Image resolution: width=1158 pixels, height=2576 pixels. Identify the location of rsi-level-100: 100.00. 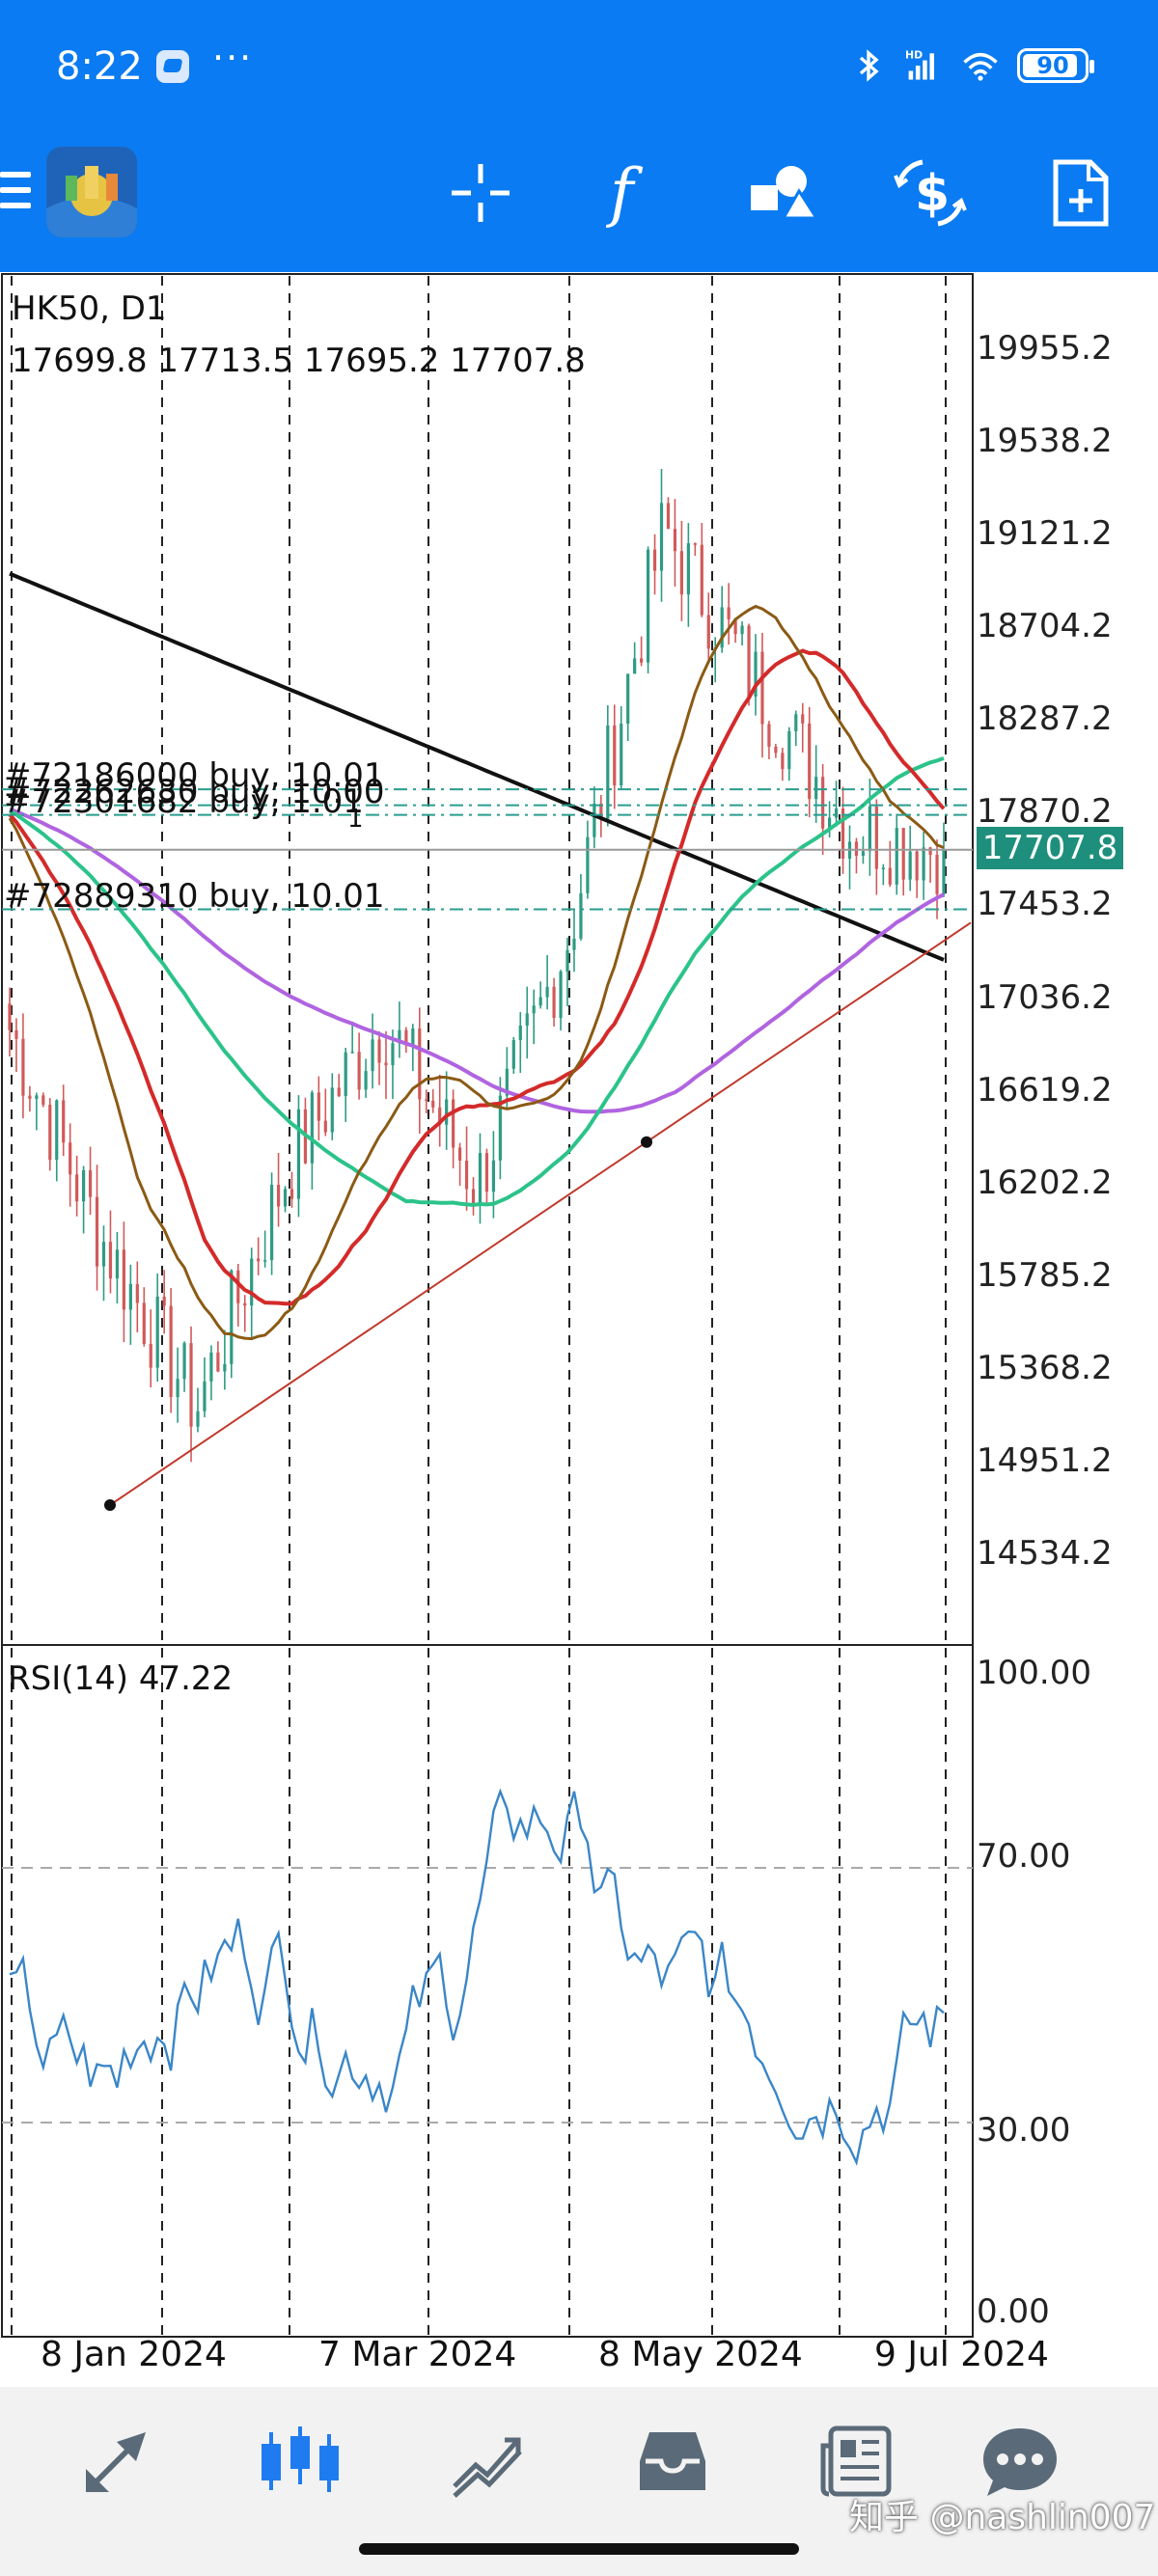
(1034, 1673).